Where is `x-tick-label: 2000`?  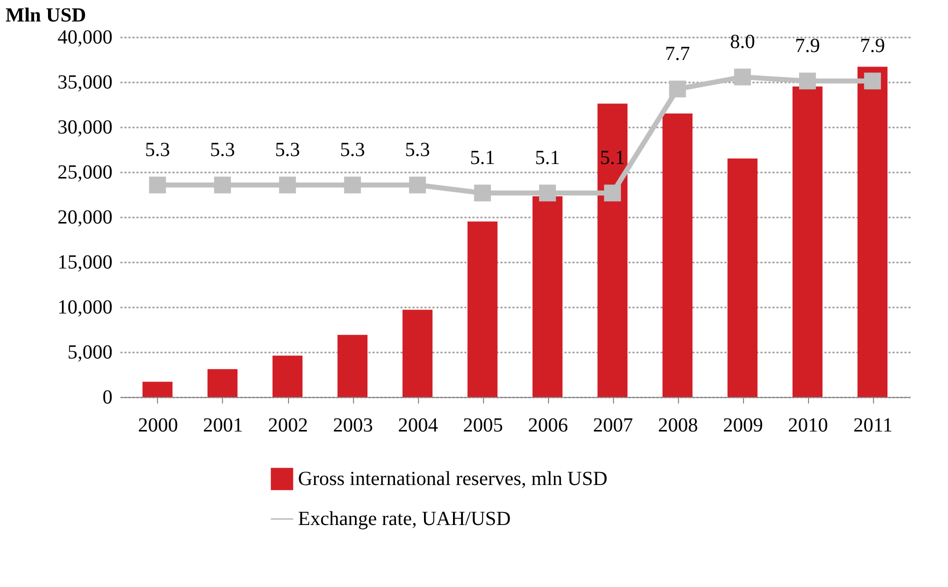
x-tick-label: 2000 is located at coordinates (158, 425).